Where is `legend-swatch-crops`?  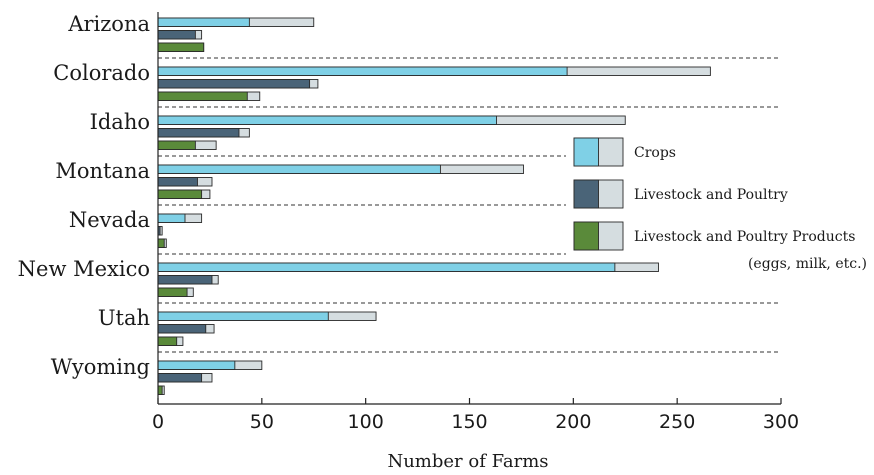
legend-swatch-crops is located at coordinates (586, 152).